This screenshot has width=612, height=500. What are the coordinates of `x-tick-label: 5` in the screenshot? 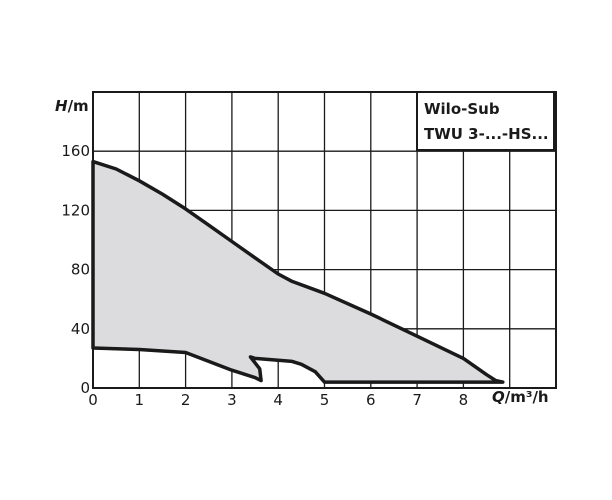 It's located at (325, 400).